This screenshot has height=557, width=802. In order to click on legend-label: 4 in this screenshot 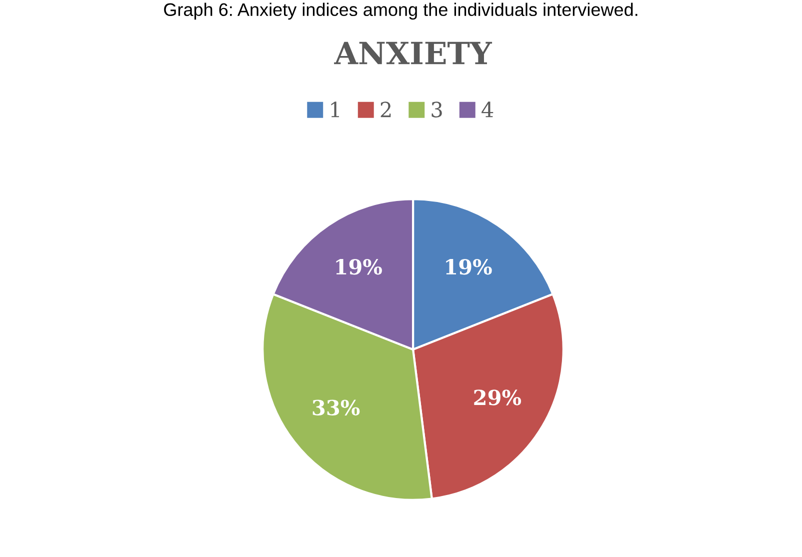, I will do `click(488, 110)`.